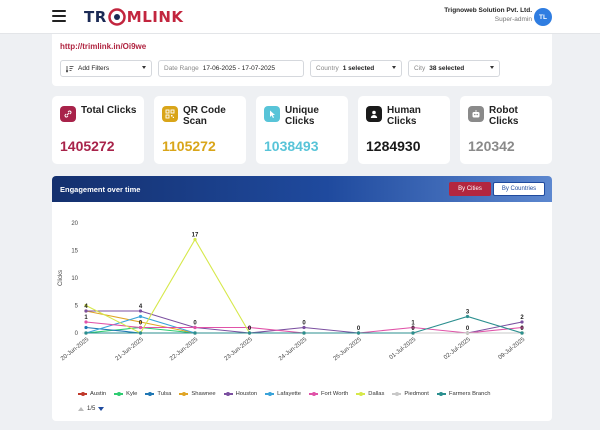 This screenshot has height=430, width=600. What do you see at coordinates (134, 17) in the screenshot?
I see `trimlink-logo: TR MLINK` at bounding box center [134, 17].